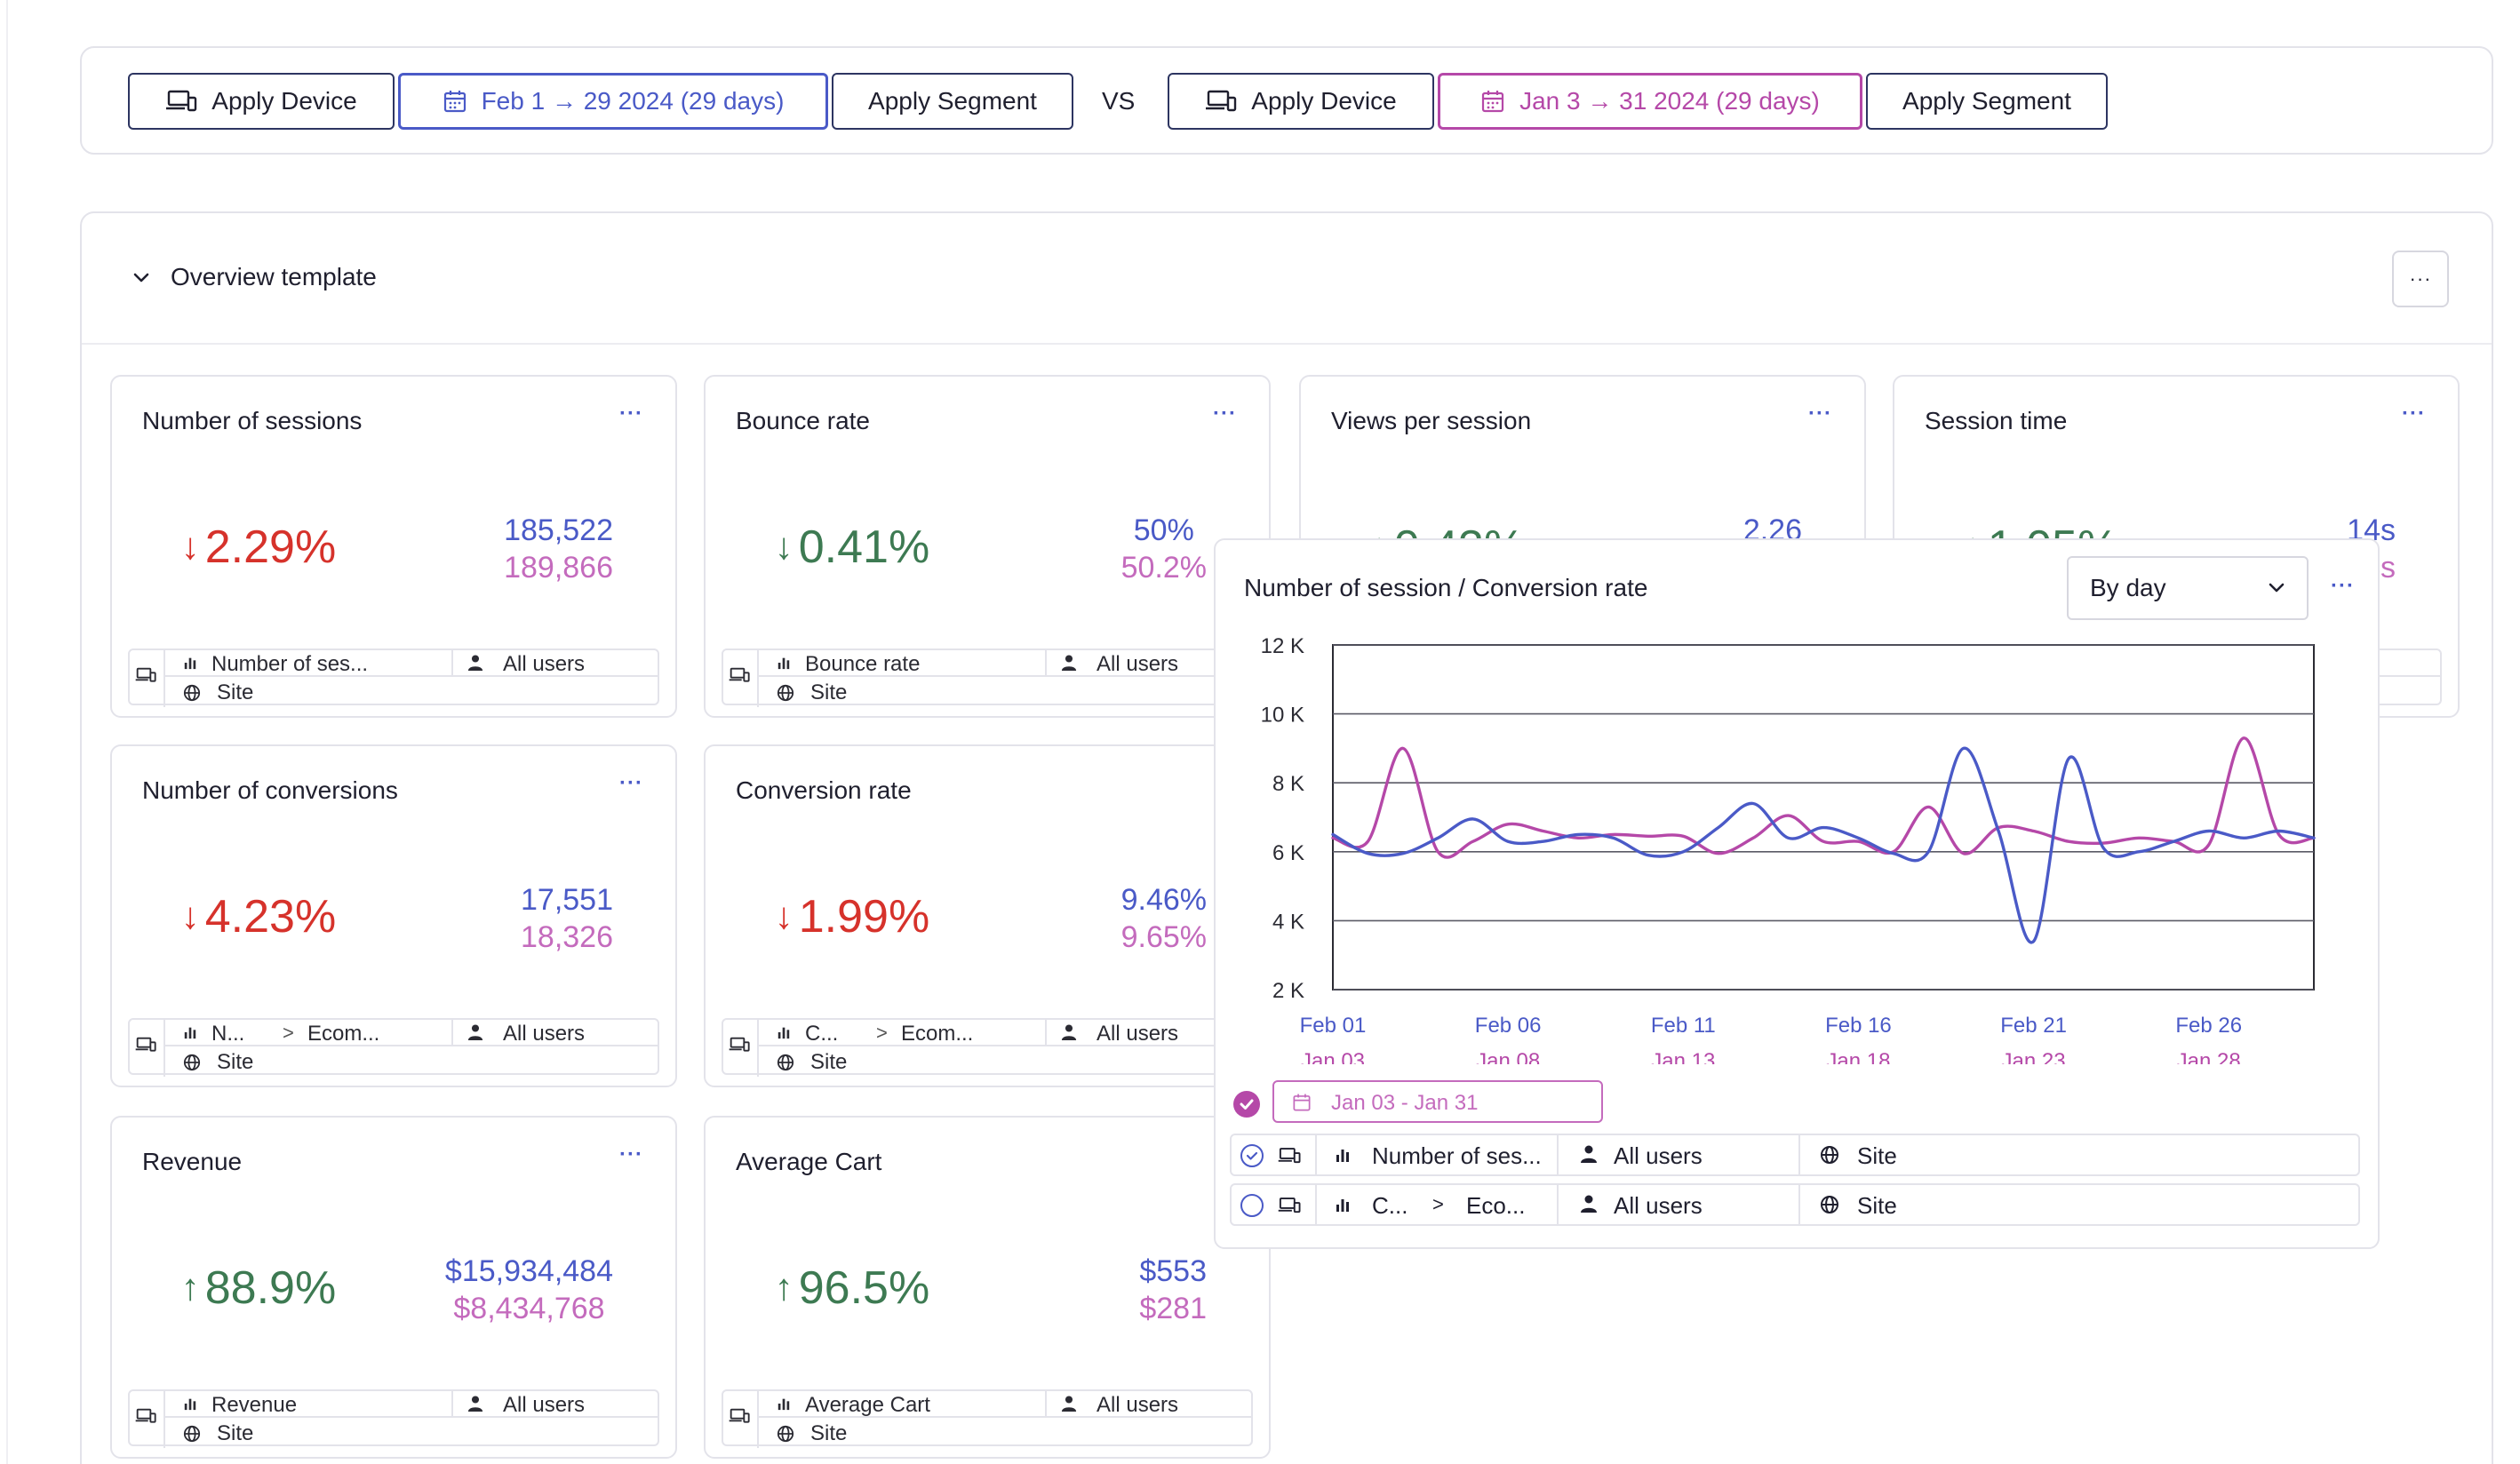 This screenshot has height=1464, width=2520. Describe the element at coordinates (1173, 1271) in the screenshot. I see `current-value: $553` at that location.